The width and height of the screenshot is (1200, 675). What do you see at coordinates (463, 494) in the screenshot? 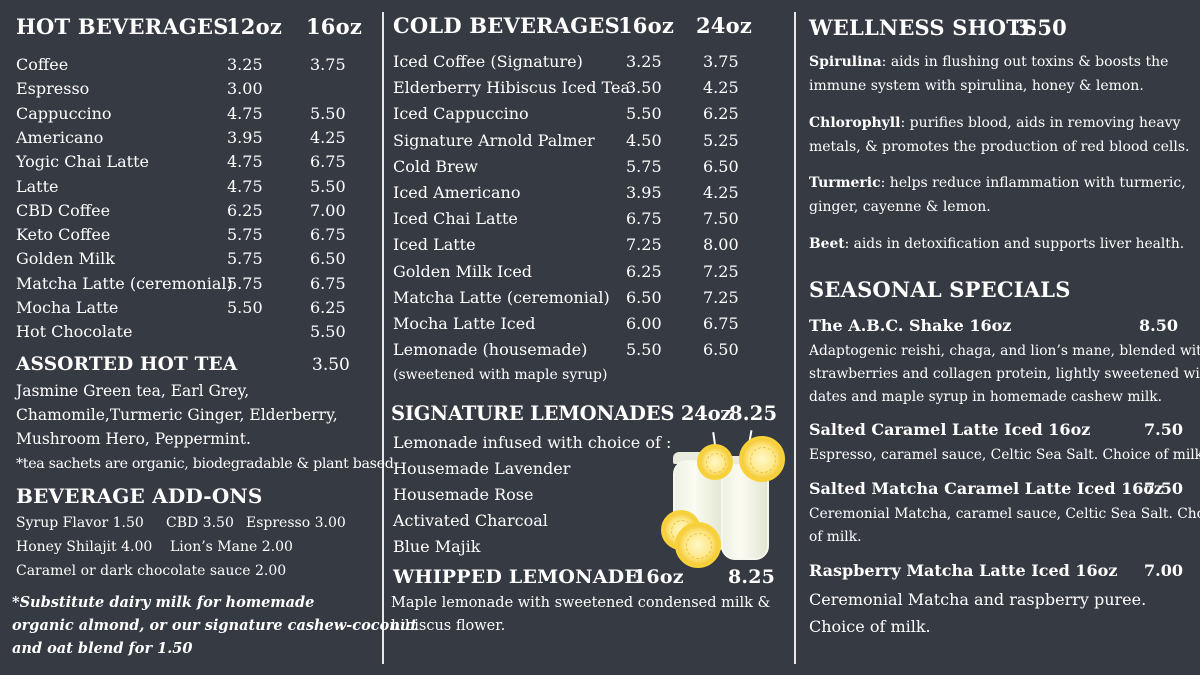
I see `lemonade-option: Housemade Rose` at bounding box center [463, 494].